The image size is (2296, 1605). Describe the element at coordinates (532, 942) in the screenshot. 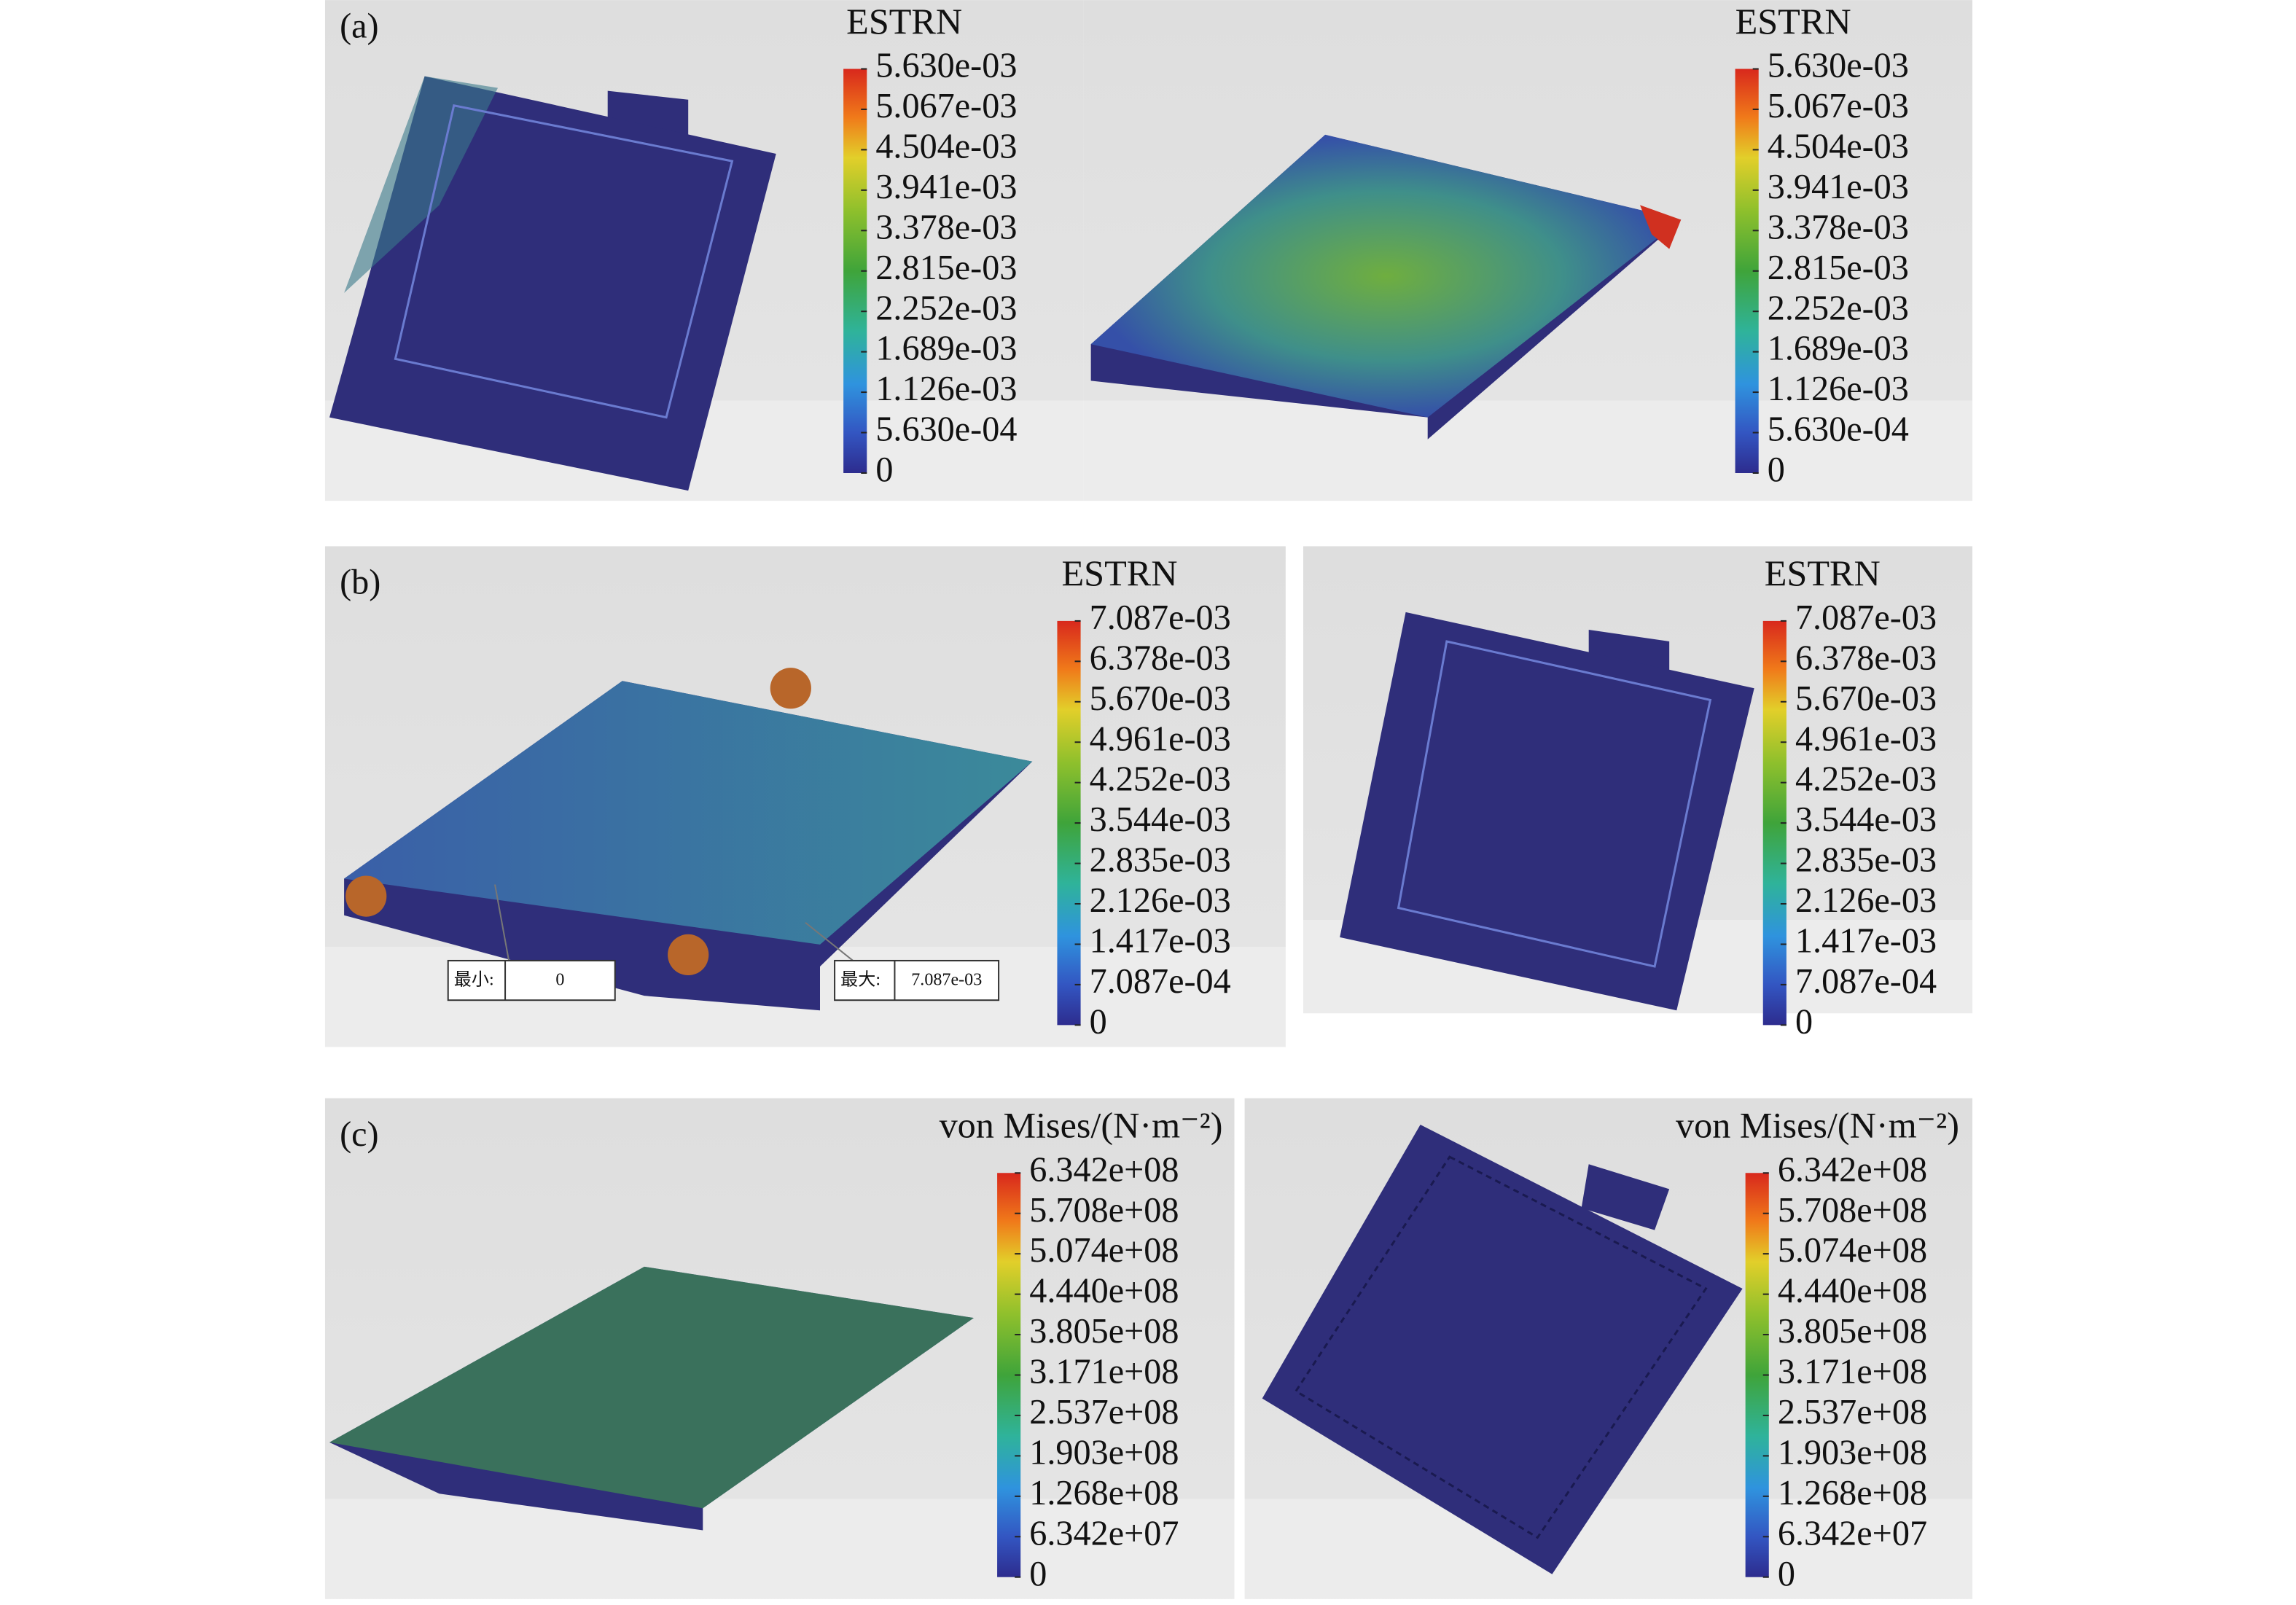

I see `callout: 最小: 0` at that location.